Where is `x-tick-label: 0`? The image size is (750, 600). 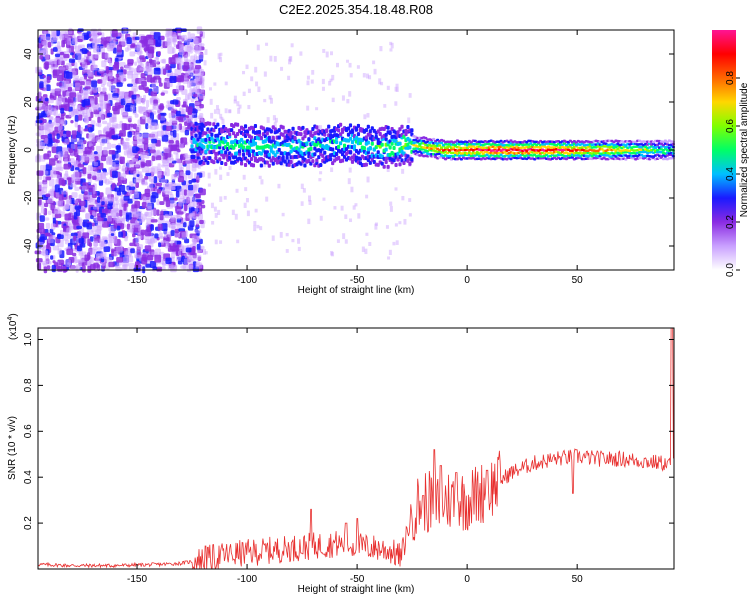
x-tick-label: 0 is located at coordinates (467, 579).